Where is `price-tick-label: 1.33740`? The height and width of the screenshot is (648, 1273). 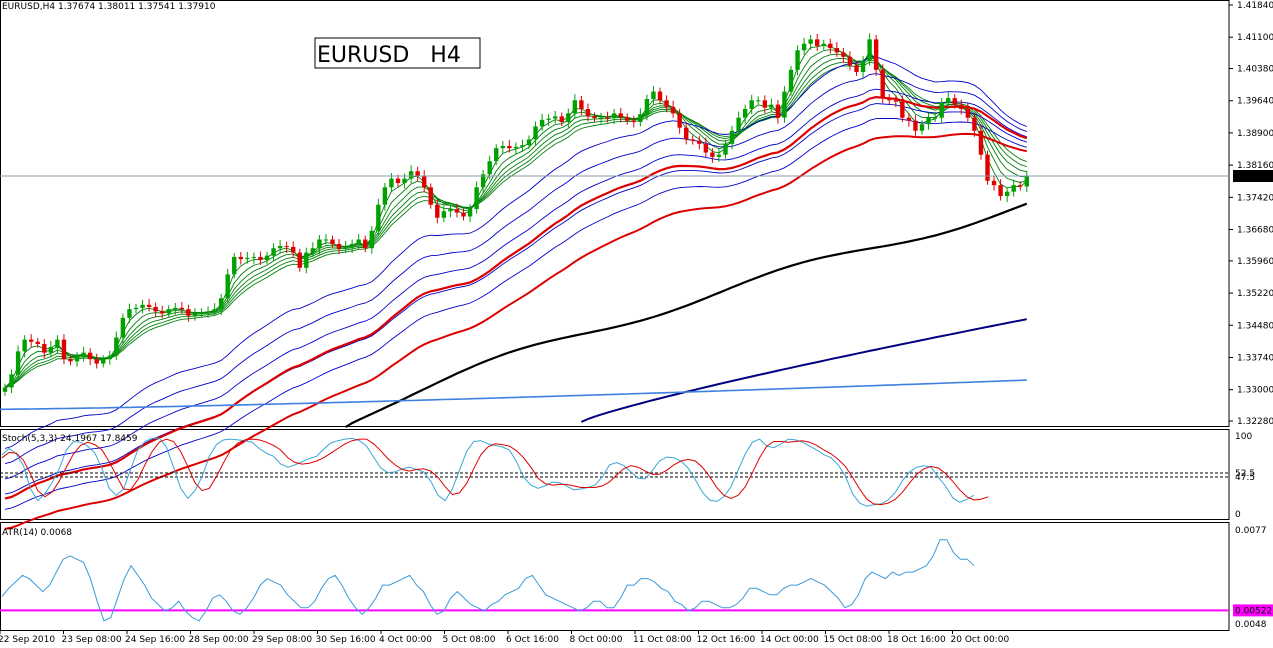 price-tick-label: 1.33740 is located at coordinates (1255, 358).